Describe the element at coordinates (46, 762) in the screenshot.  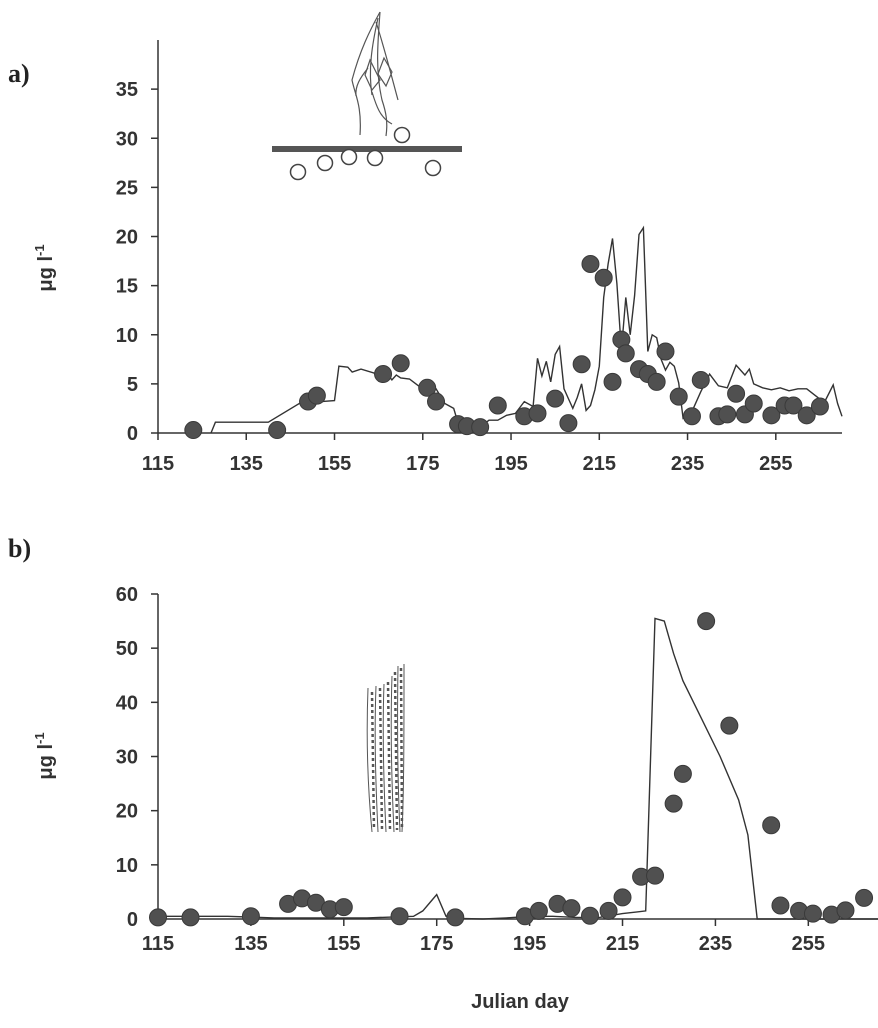
I see `panel-b-ylabel-text: μg l` at that location.